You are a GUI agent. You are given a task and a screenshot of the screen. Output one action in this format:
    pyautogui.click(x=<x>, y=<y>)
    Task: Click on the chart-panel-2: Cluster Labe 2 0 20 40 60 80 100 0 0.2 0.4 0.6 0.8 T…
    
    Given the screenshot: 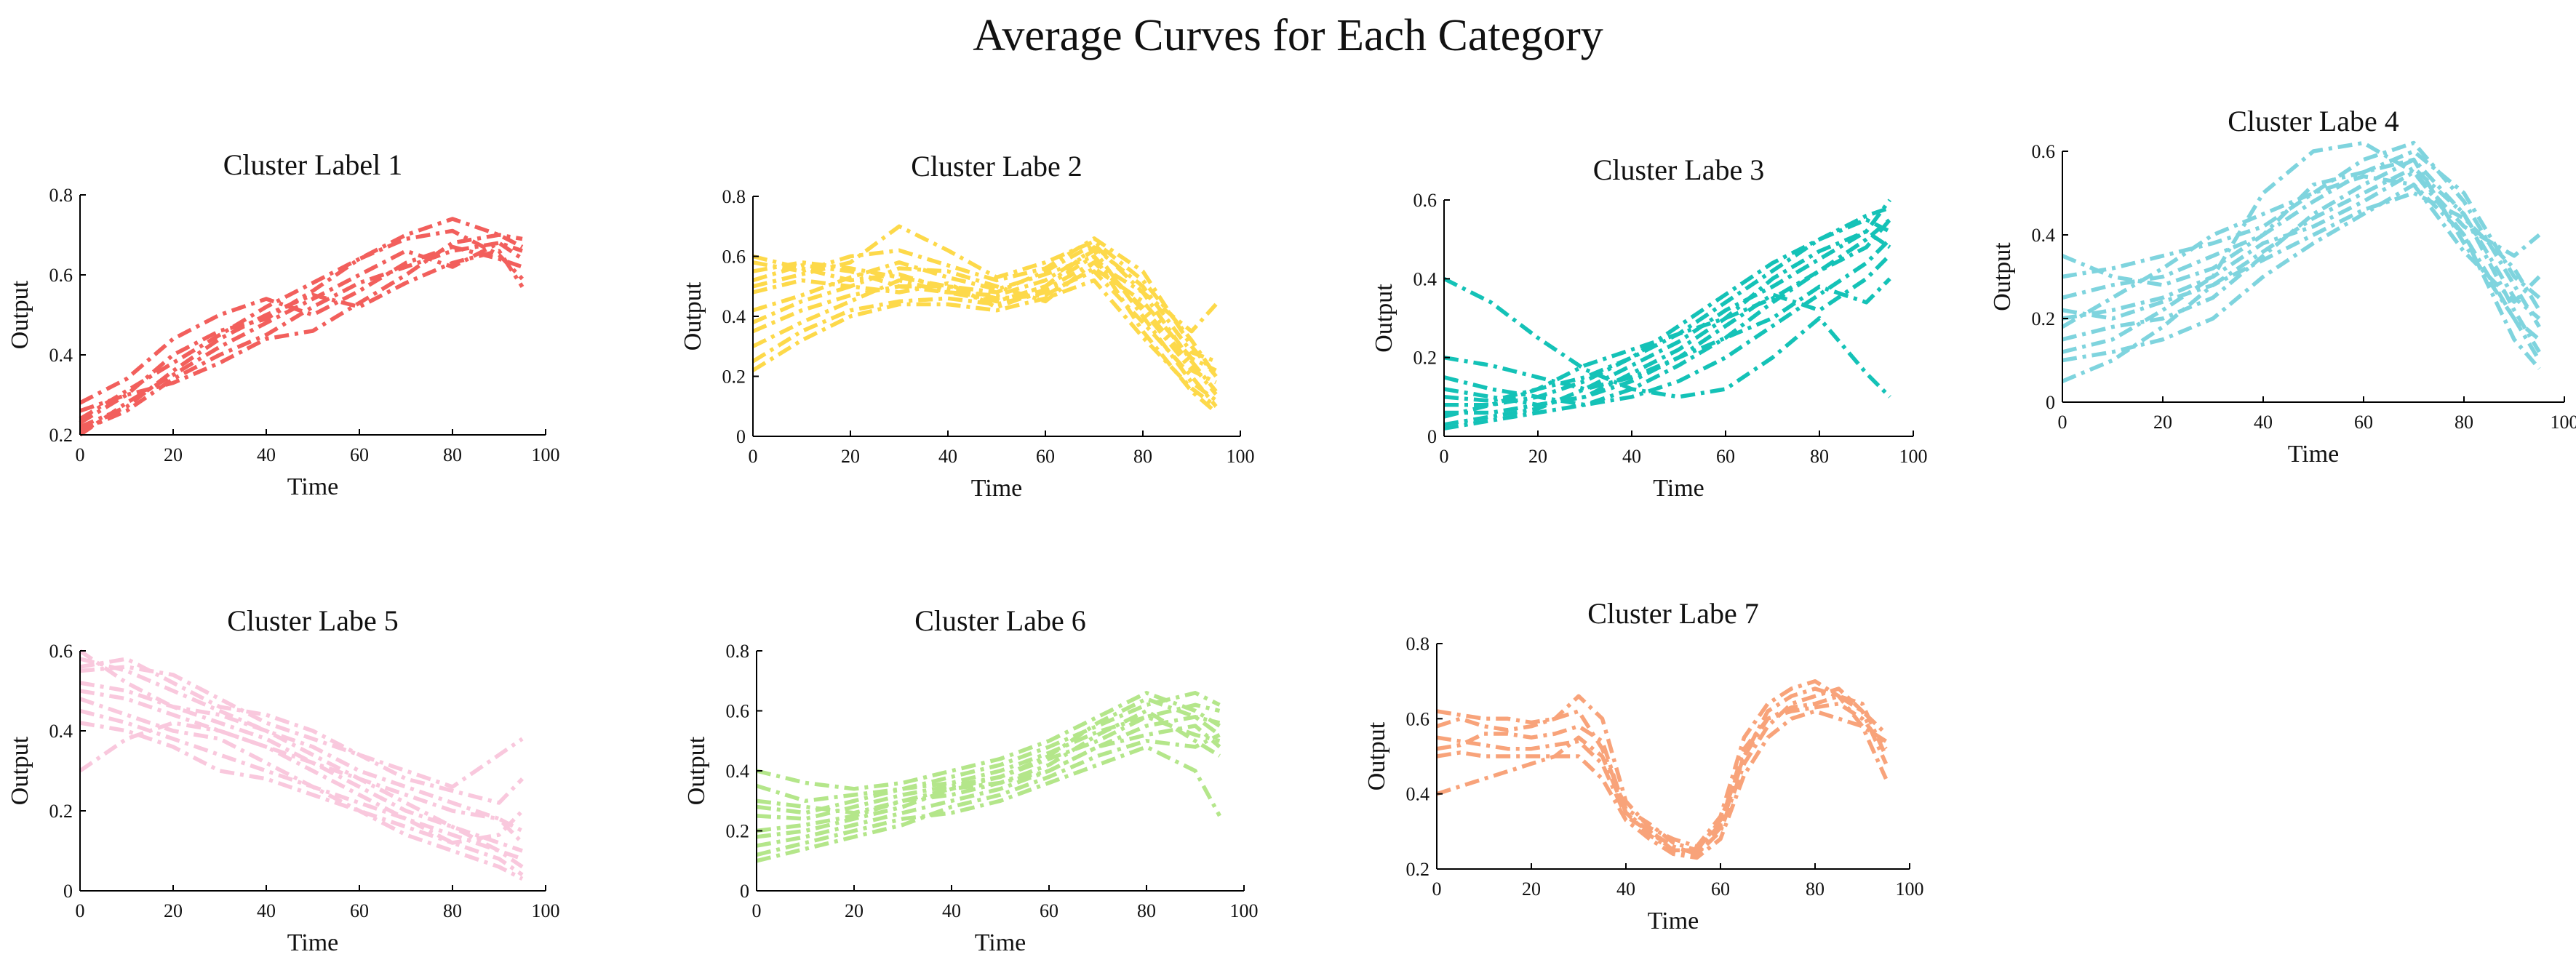 What is the action you would take?
    pyautogui.click(x=967, y=326)
    